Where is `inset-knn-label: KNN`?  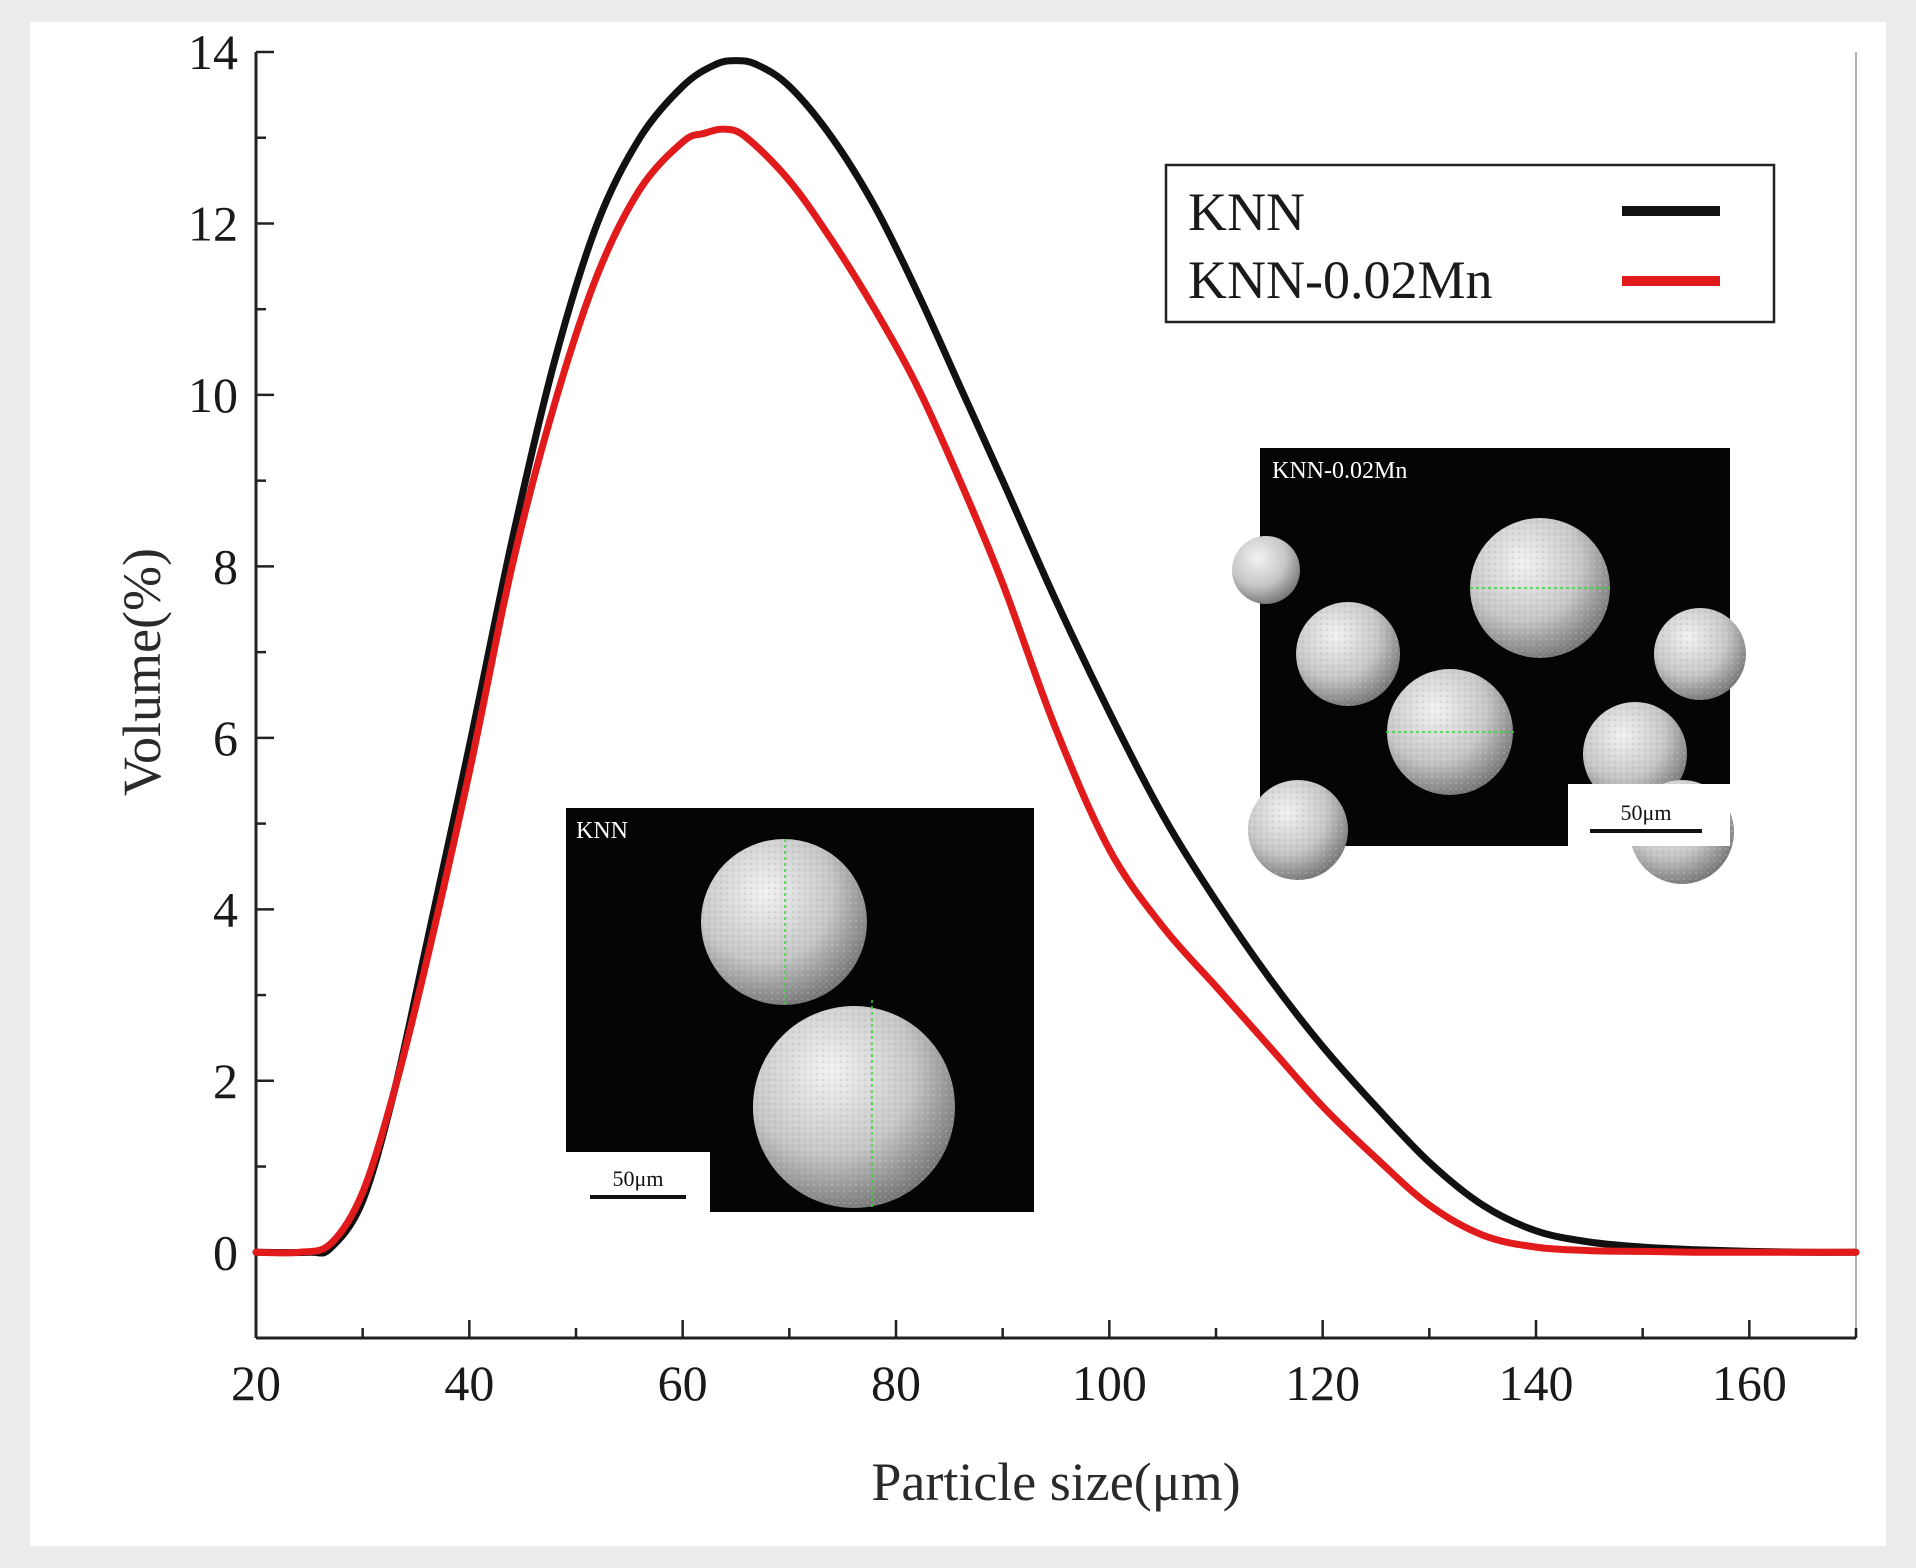
inset-knn-label: KNN is located at coordinates (602, 831).